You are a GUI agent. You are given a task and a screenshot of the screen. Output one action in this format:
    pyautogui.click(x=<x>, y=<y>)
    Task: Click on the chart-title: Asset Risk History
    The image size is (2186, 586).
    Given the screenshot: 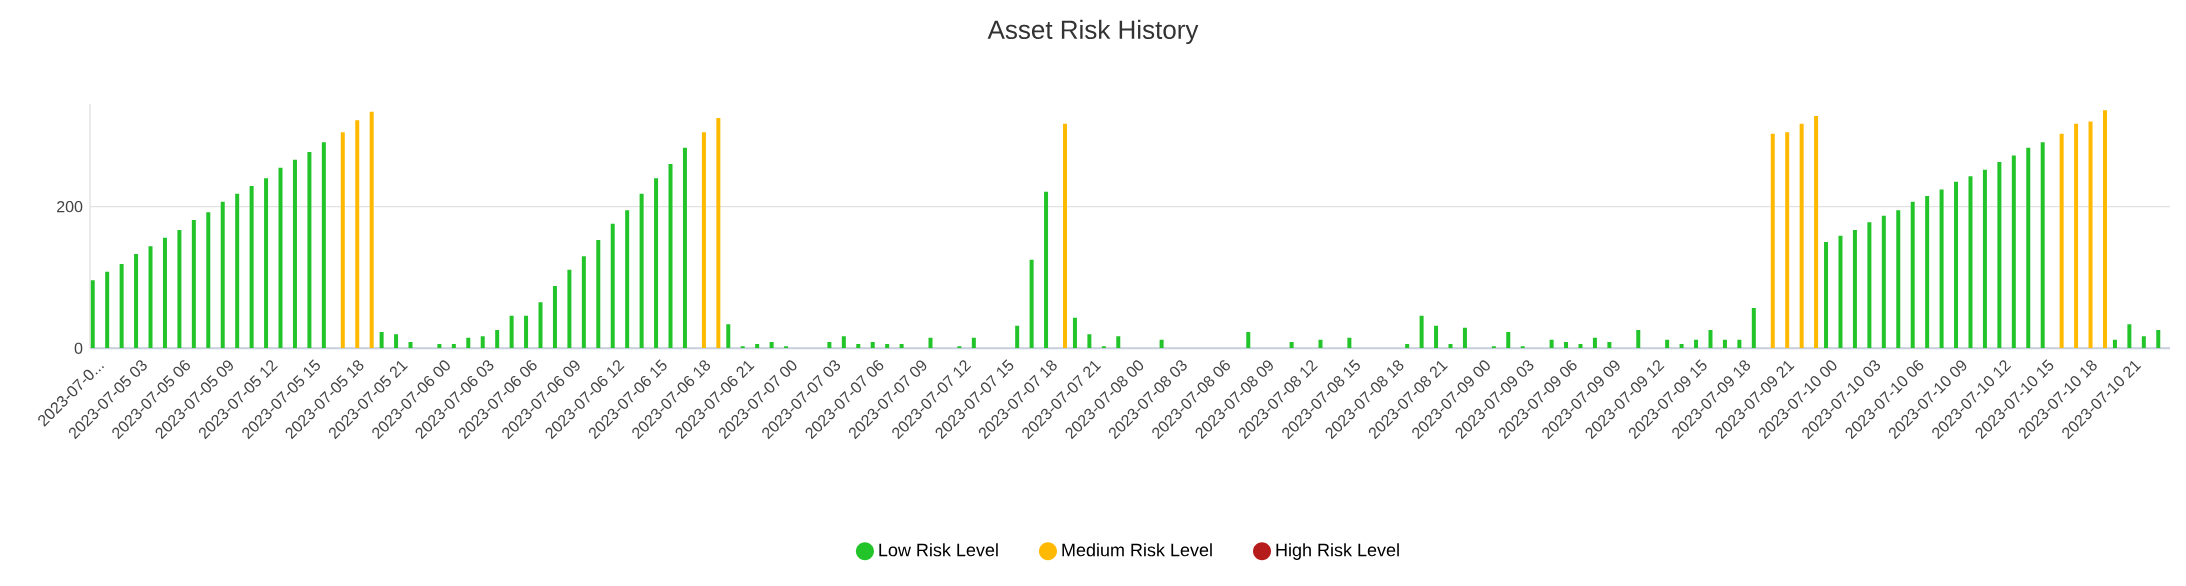 What is the action you would take?
    pyautogui.click(x=1093, y=32)
    